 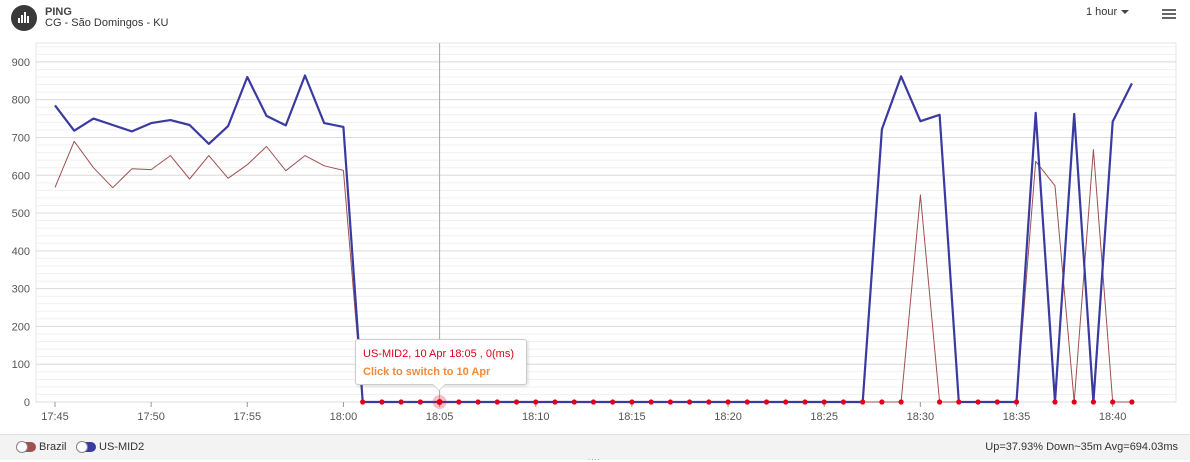 I want to click on x-tick-label: 18:10, so click(x=536, y=417).